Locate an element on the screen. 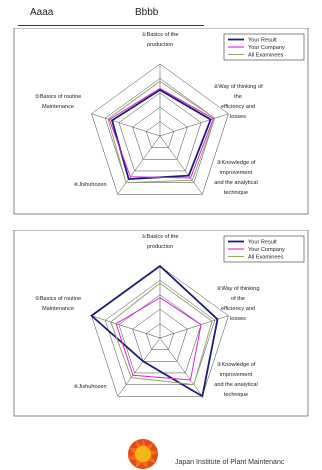 This screenshot has height=470, width=322. legend-box is located at coordinates (264, 47).